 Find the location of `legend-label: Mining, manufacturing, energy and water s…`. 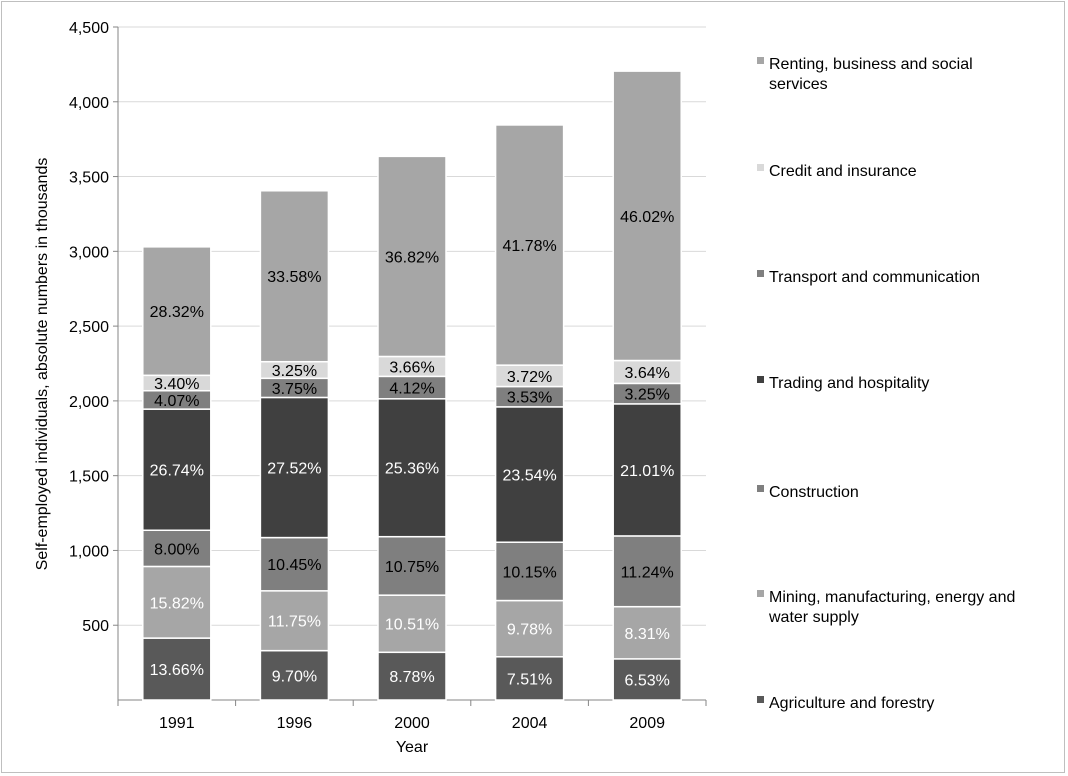

legend-label: Mining, manufacturing, energy and water s… is located at coordinates (891, 607).